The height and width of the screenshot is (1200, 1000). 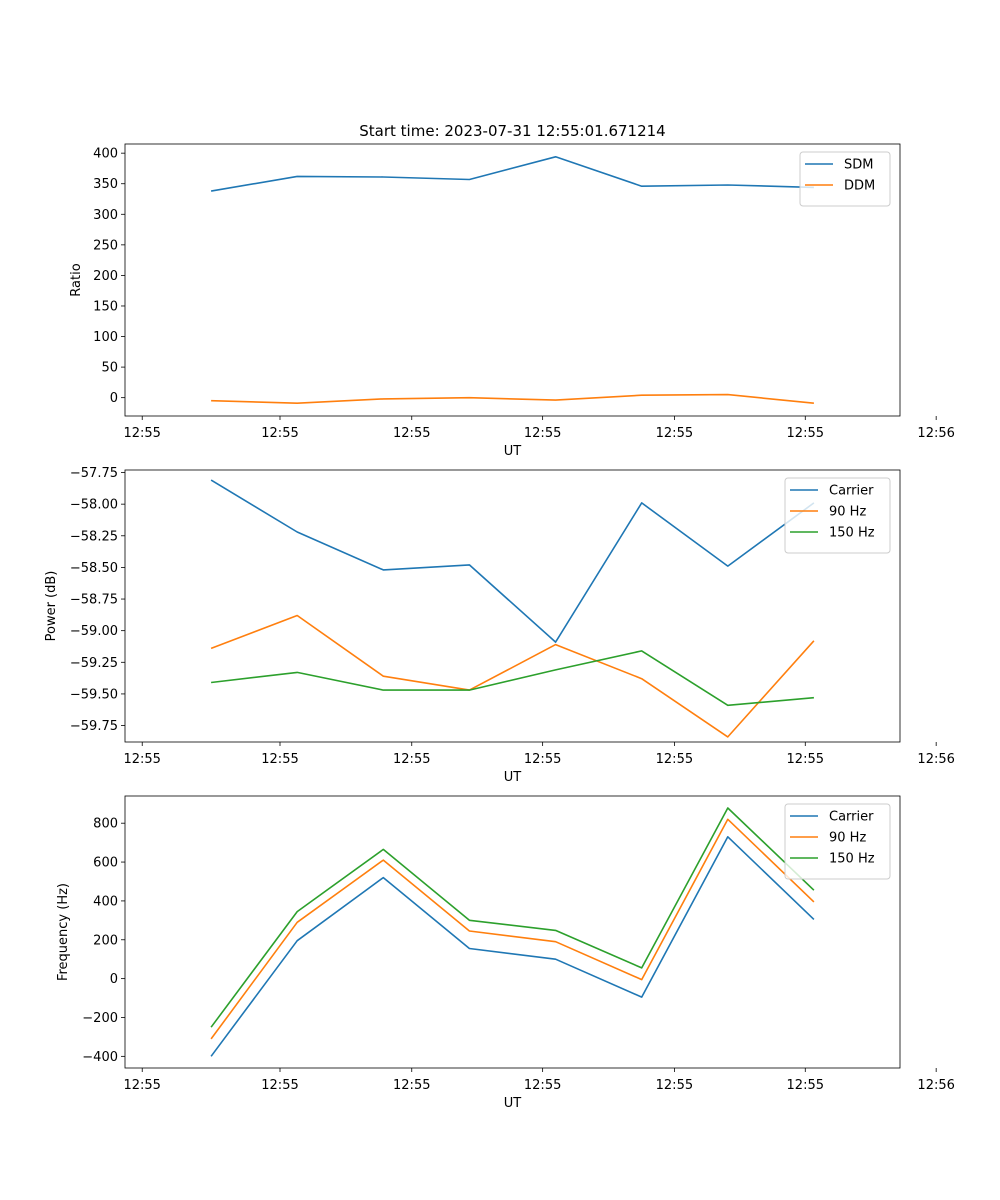 What do you see at coordinates (94, 568) in the screenshot?
I see `y-tick-label: −58.50` at bounding box center [94, 568].